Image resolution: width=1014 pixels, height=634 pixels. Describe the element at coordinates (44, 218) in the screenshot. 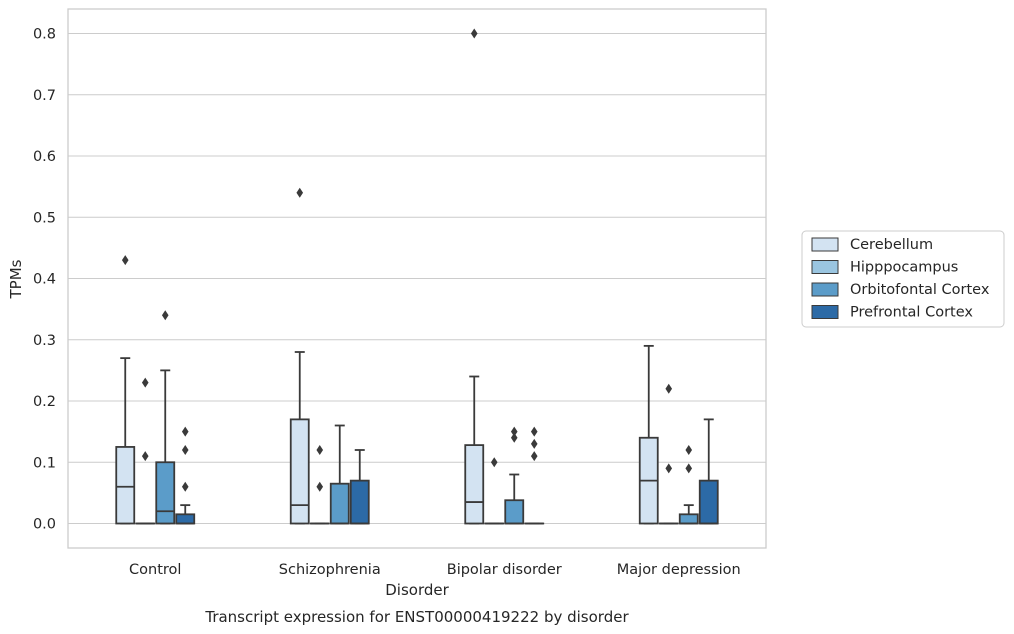

I see `y-tick-label: 0.5` at that location.